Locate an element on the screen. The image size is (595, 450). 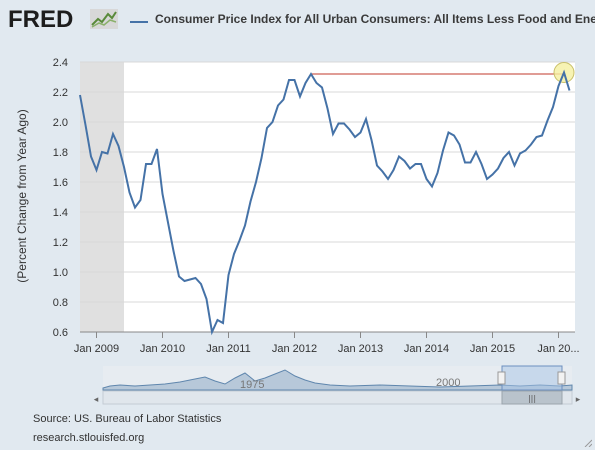
source-note: Source: US. Bureau of Labor Statistics is located at coordinates (127, 419).